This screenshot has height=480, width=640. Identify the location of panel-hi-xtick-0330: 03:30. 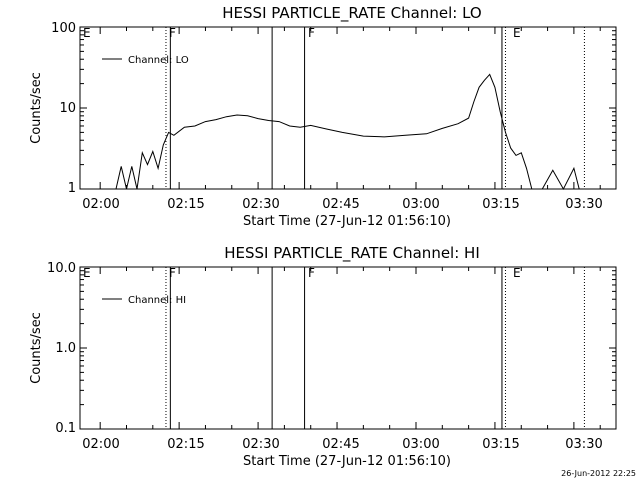
(583, 444).